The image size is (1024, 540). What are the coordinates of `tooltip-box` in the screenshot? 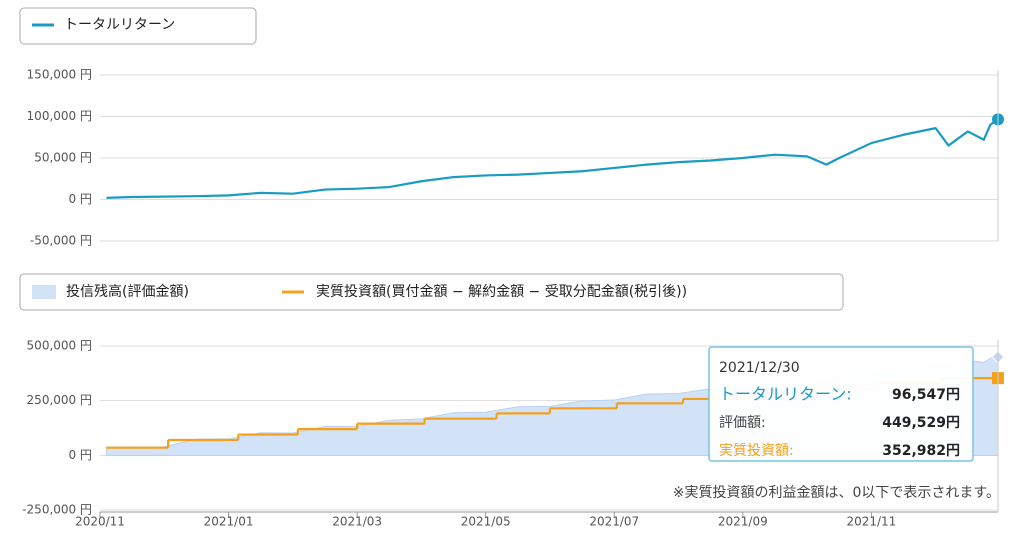 It's located at (841, 404).